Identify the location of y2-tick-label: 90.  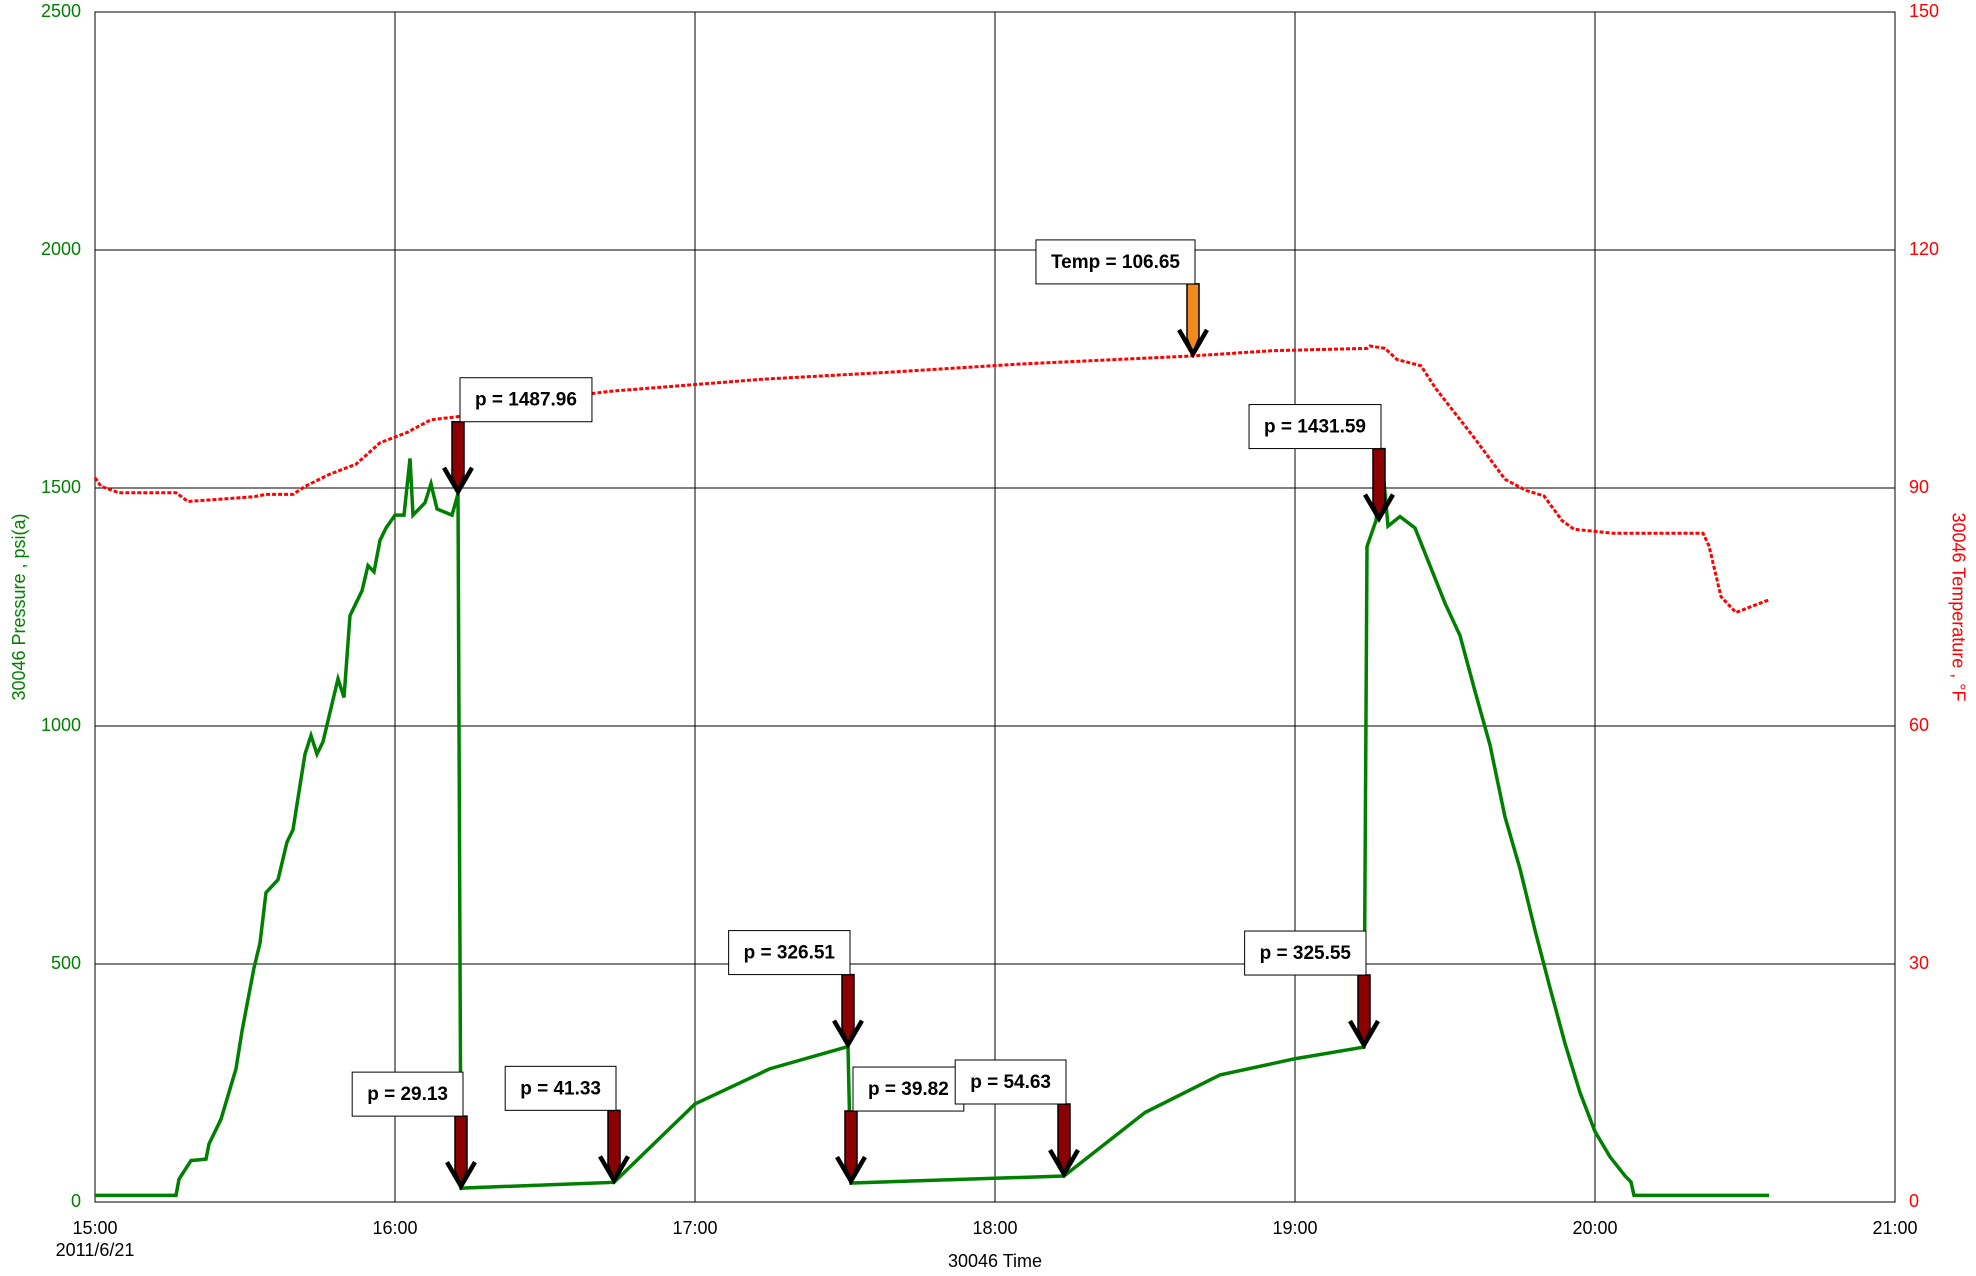
(1919, 487).